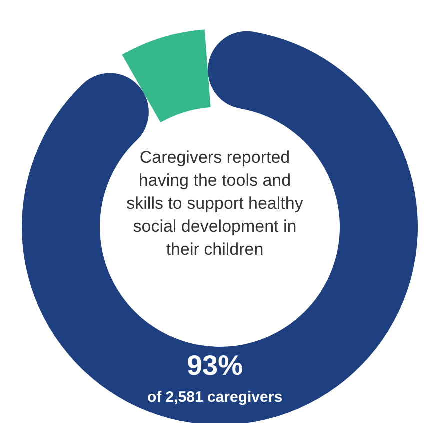 The image size is (429, 423). What do you see at coordinates (215, 397) in the screenshot?
I see `text: of 2,581 caregivers` at bounding box center [215, 397].